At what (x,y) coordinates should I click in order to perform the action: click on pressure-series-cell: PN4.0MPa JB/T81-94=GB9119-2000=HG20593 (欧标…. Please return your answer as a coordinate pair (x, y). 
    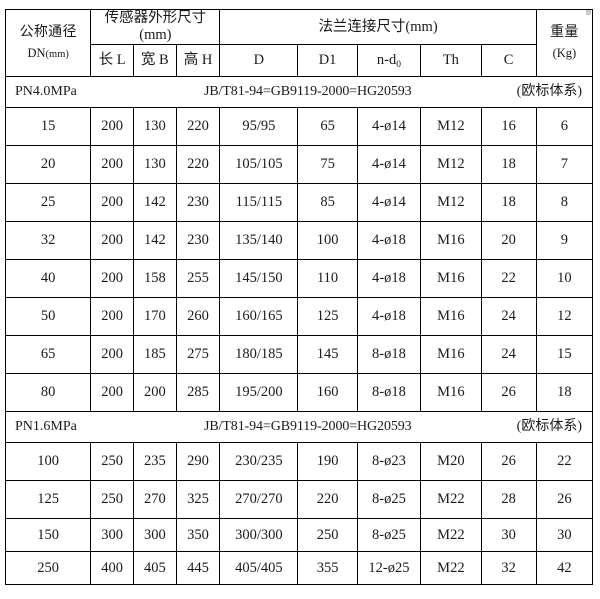
    Looking at the image, I should click on (299, 92).